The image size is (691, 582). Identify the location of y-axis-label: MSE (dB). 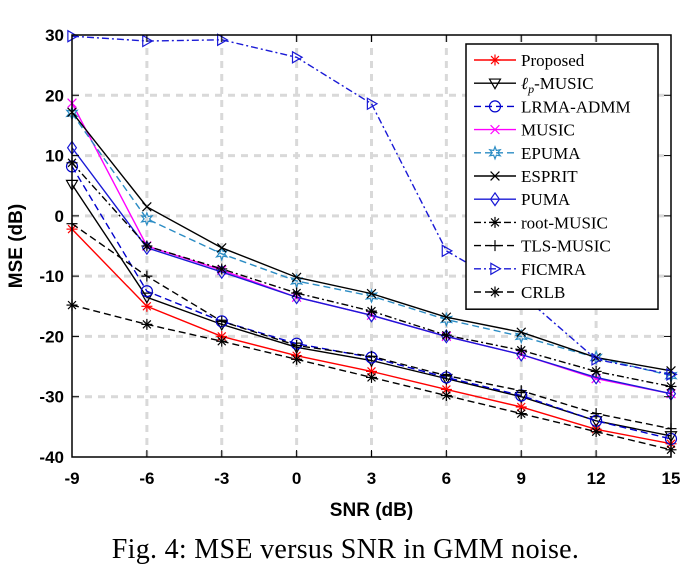
(16, 246).